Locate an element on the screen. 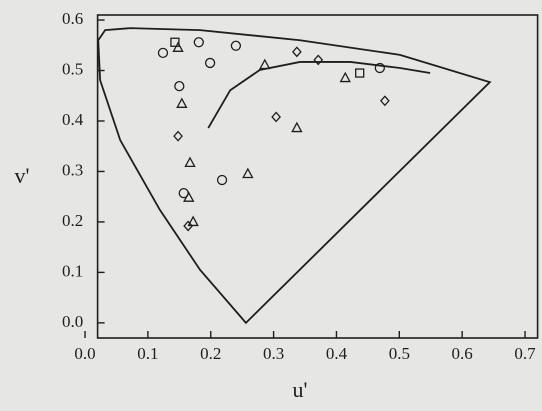 The height and width of the screenshot is (411, 542). x-tick-label: 0.7 is located at coordinates (525, 353).